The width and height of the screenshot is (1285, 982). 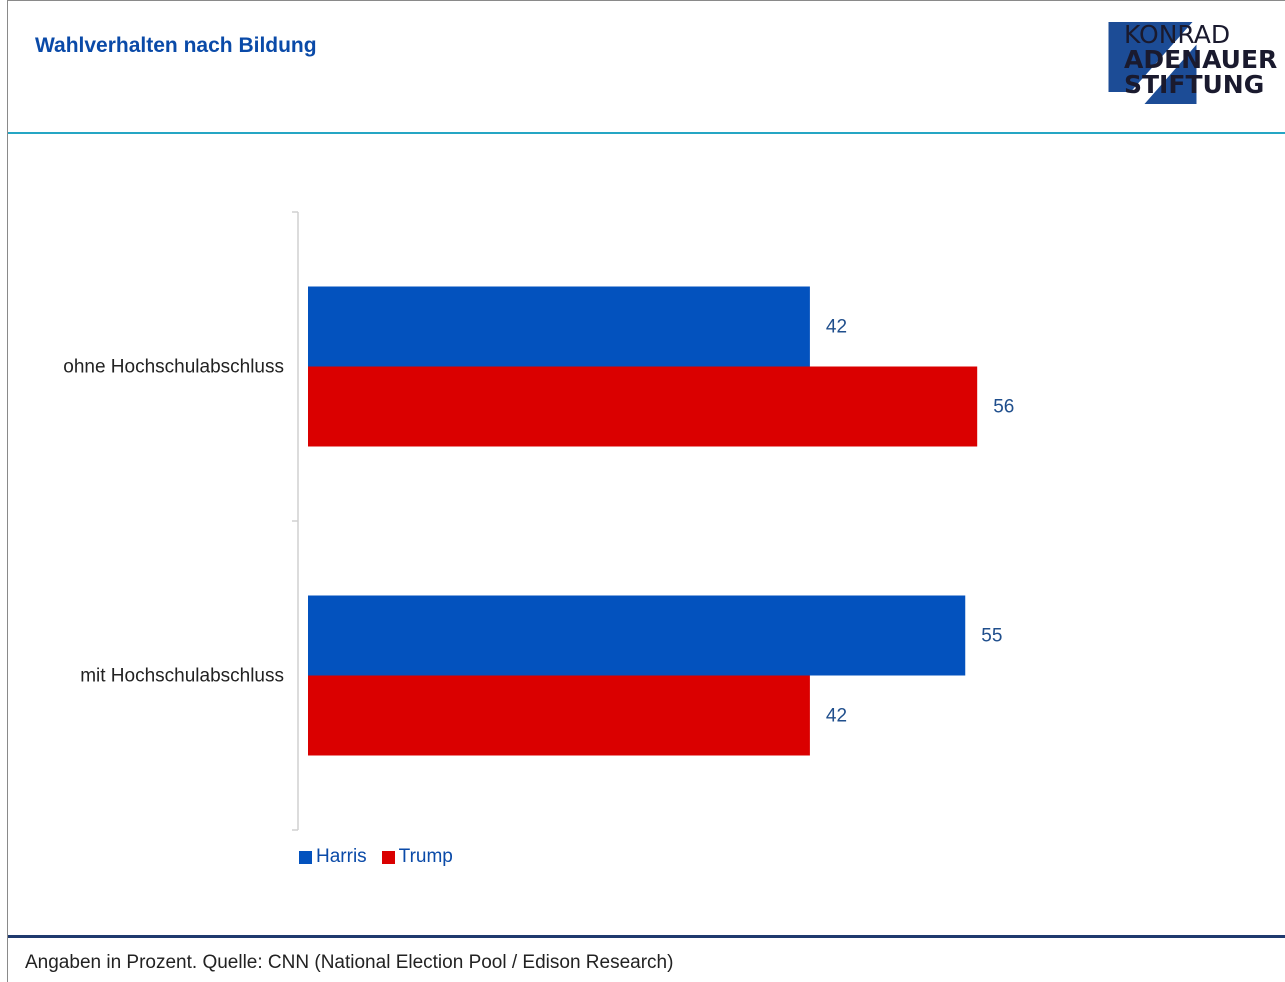 What do you see at coordinates (388, 857) in the screenshot?
I see `legend-swatch-trump` at bounding box center [388, 857].